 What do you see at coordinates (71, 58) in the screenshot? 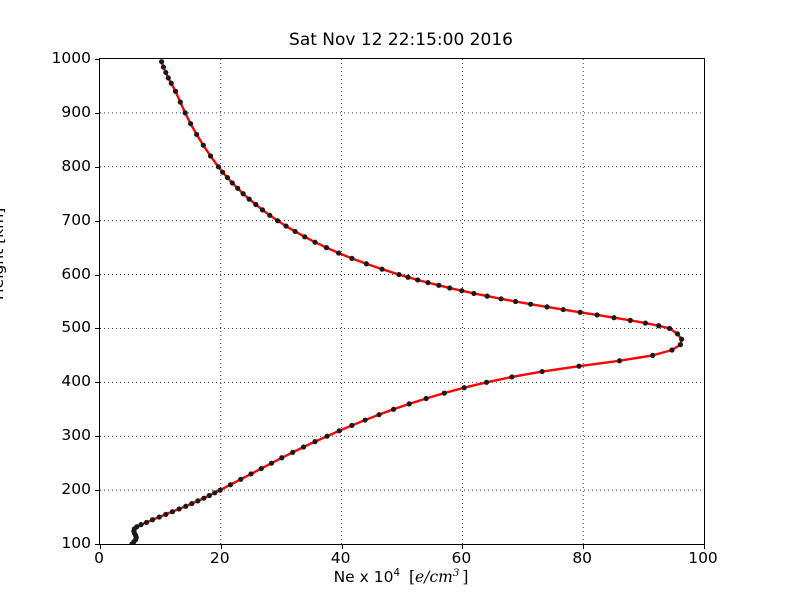
I see `y-tick-label: 1000` at bounding box center [71, 58].